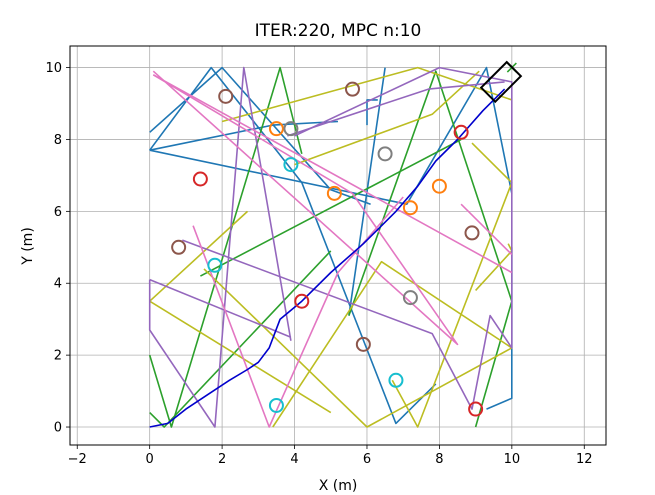 This screenshot has width=655, height=495. I want to click on y-tick-label: 0, so click(58, 428).